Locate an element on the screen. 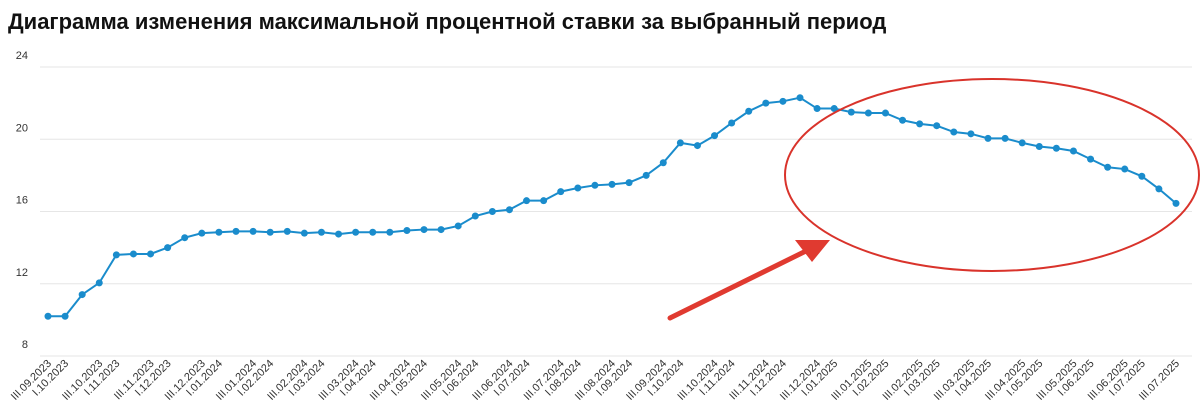 The image size is (1200, 411). y-tick-label: 12 is located at coordinates (22, 273).